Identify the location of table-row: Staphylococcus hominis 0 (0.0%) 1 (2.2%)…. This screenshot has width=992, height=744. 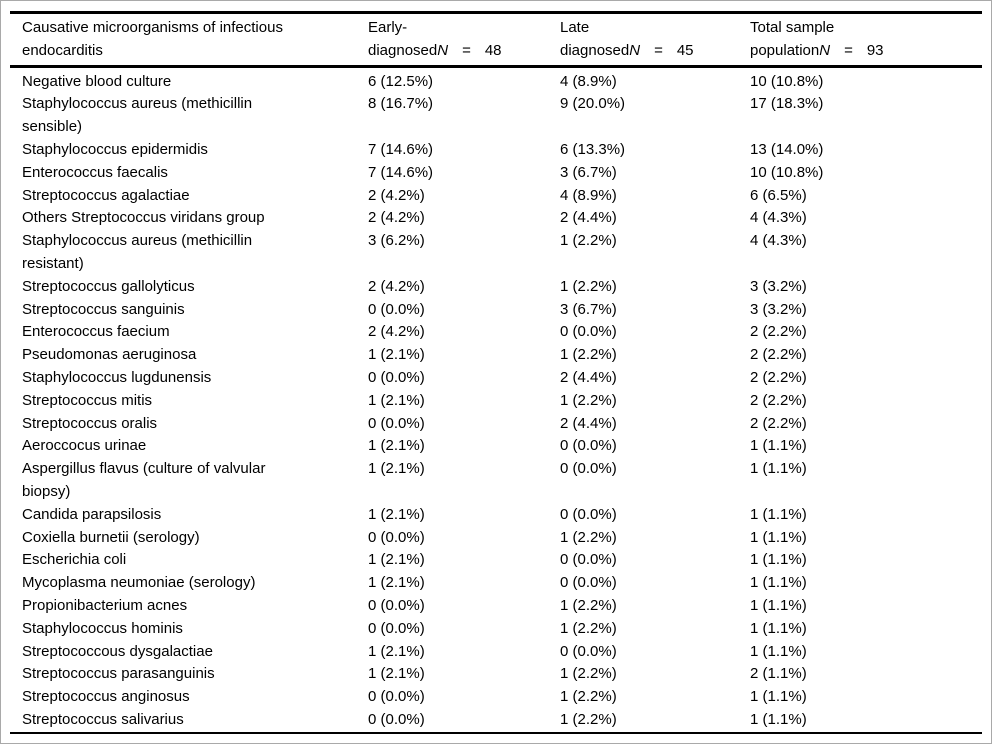
(496, 629).